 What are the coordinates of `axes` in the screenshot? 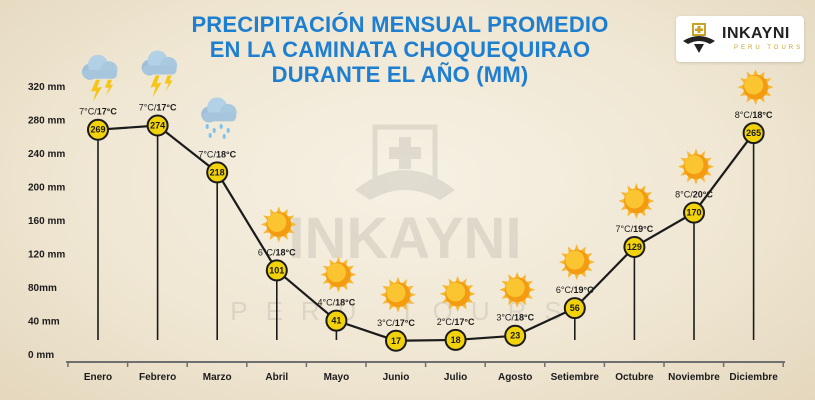 It's located at (425, 364).